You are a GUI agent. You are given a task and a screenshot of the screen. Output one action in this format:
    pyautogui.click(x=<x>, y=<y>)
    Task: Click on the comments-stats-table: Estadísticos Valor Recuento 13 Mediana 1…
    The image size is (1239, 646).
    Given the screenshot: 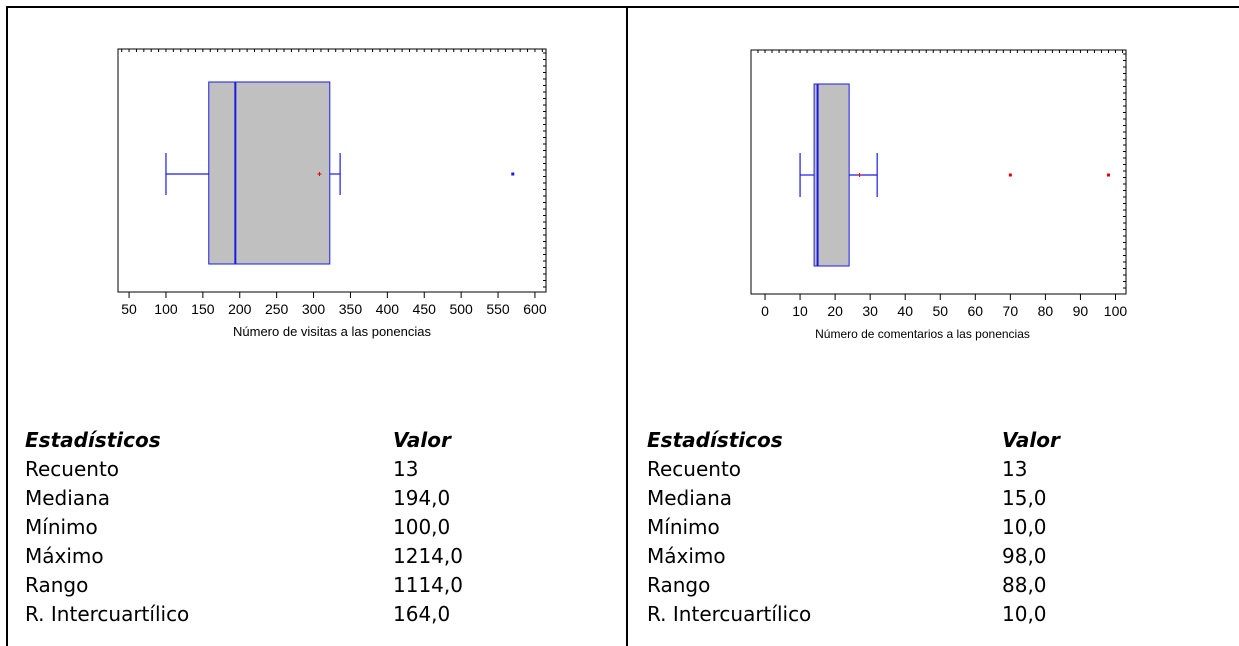 What is the action you would take?
    pyautogui.click(x=927, y=527)
    